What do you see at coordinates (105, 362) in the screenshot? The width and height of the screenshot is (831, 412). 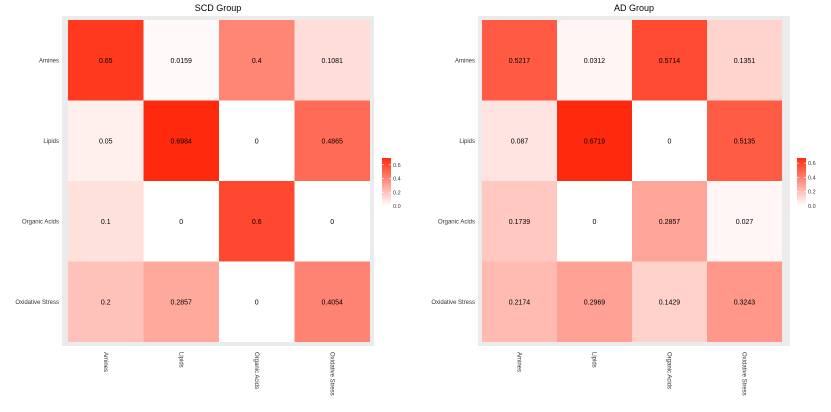 I see `scd-x-tick-label: Amines` at bounding box center [105, 362].